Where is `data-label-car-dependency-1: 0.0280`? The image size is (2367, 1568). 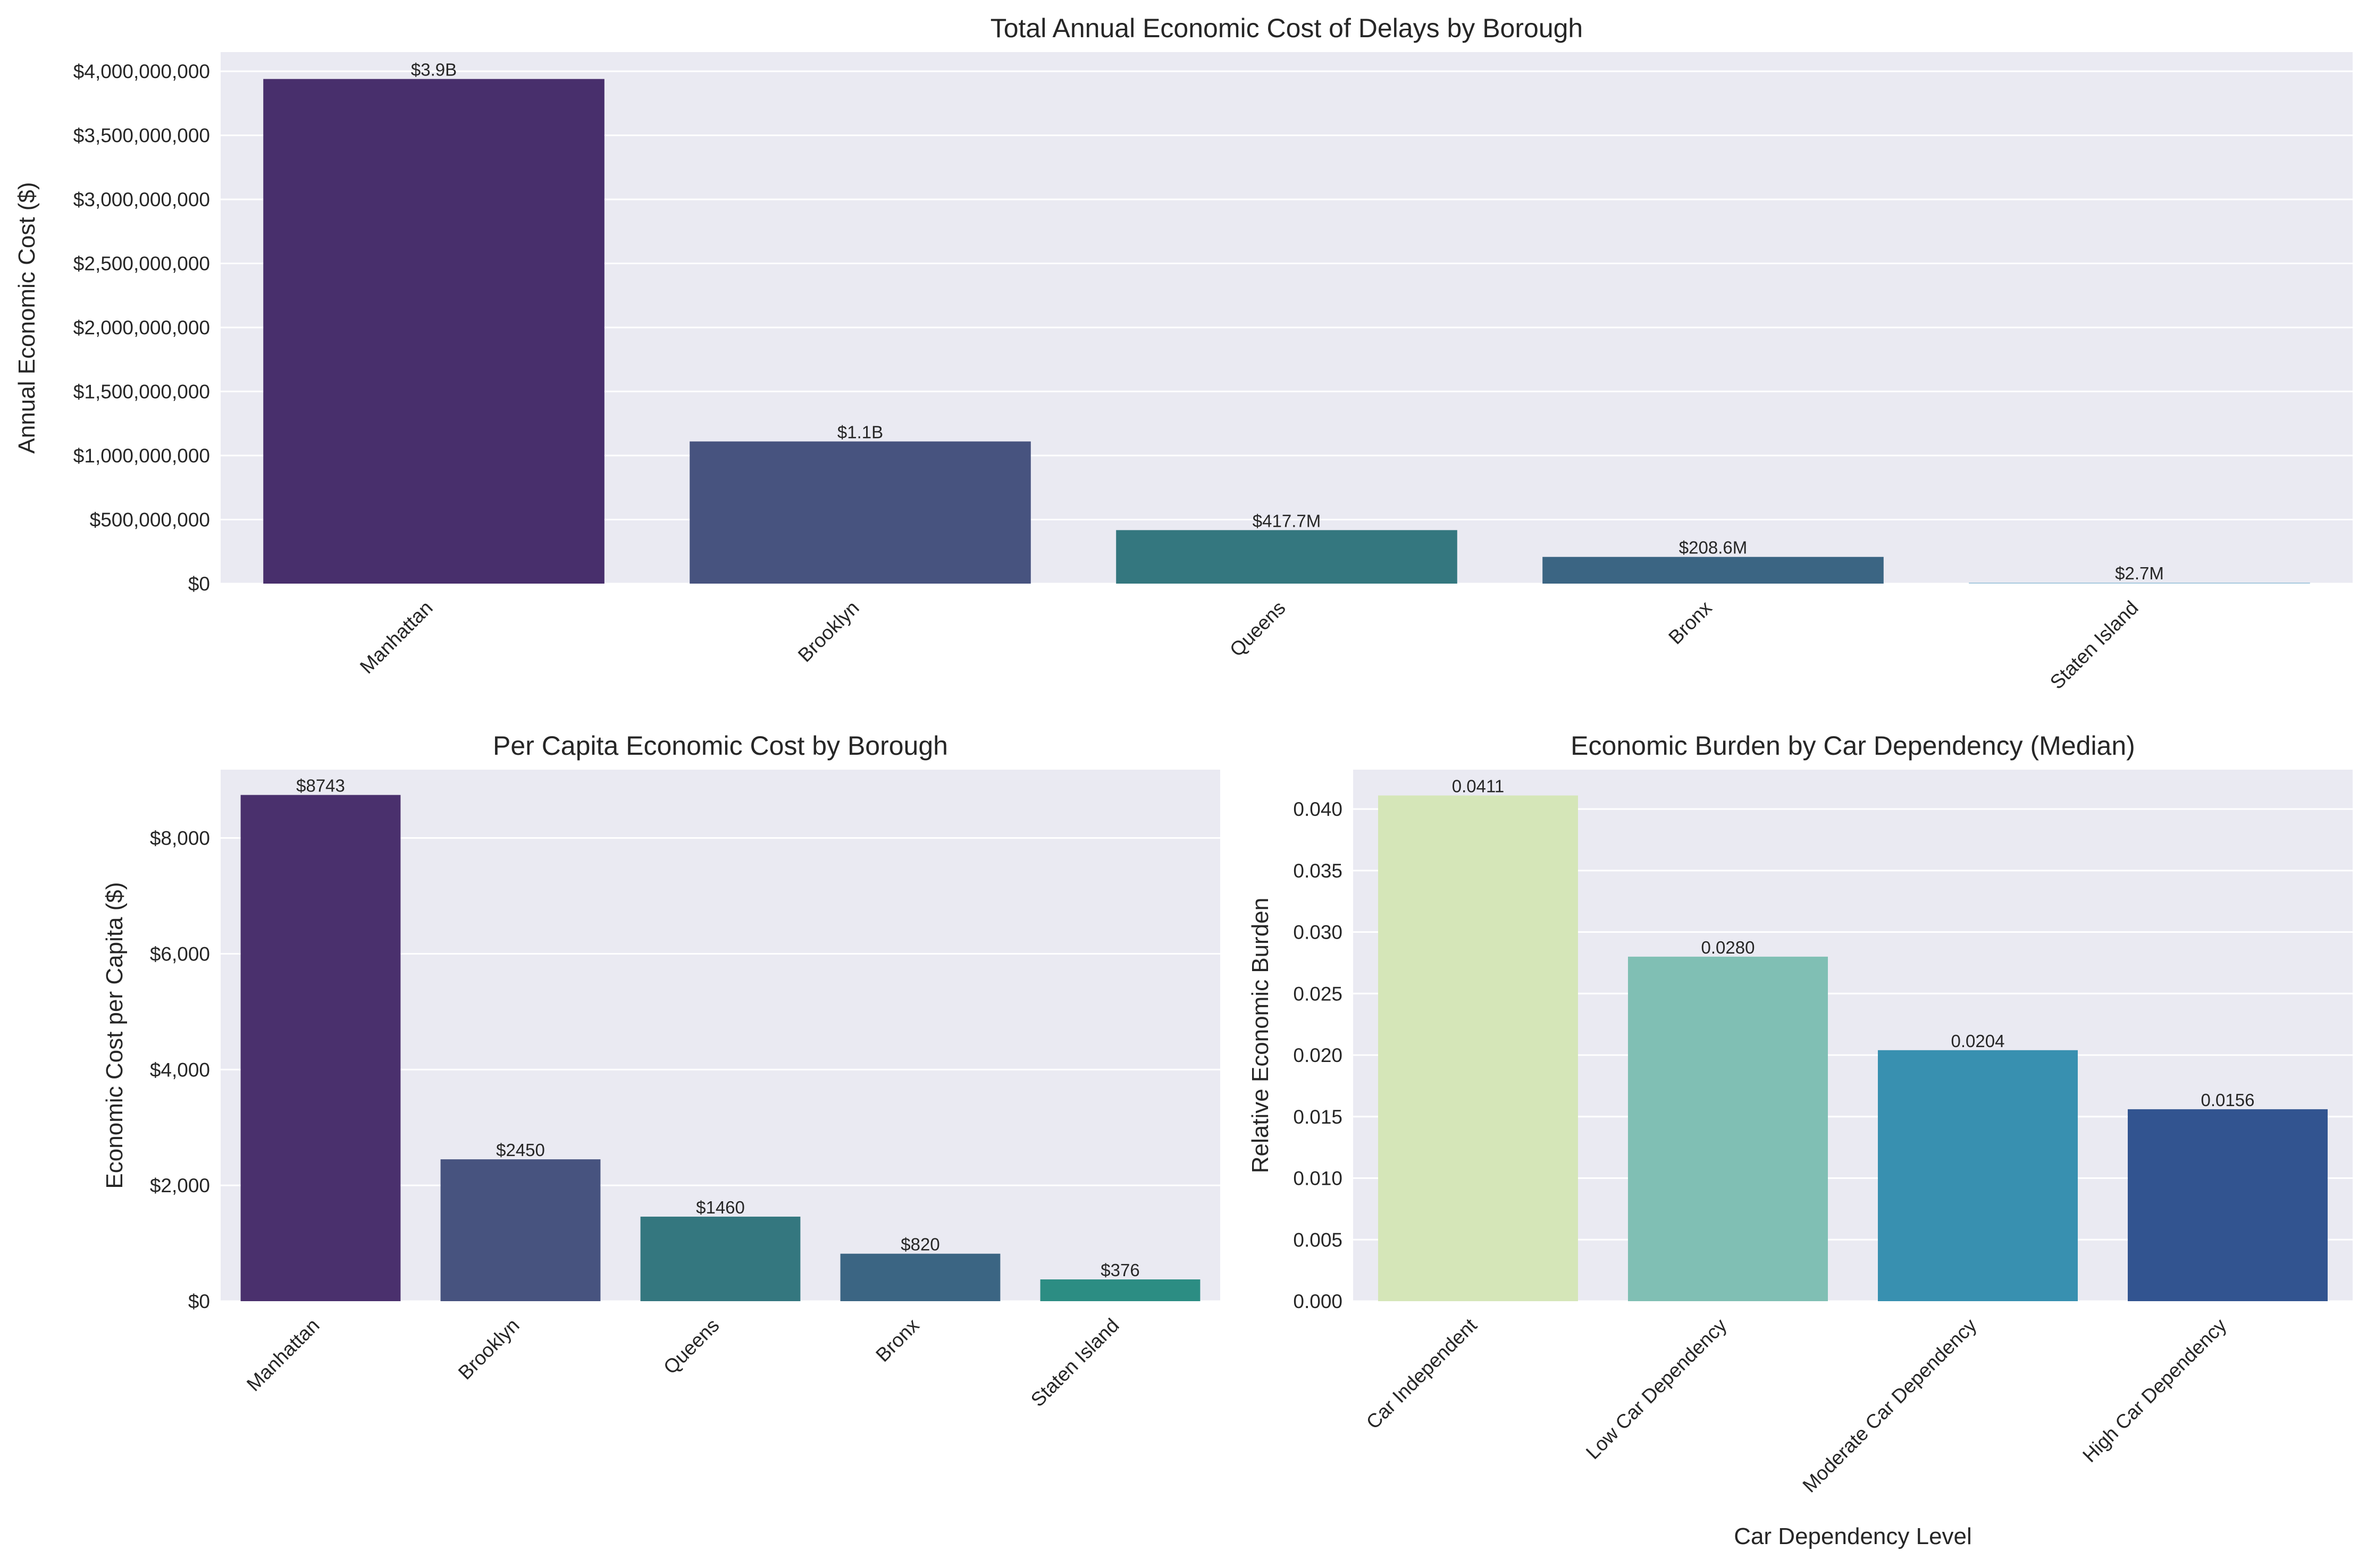
data-label-car-dependency-1: 0.0280 is located at coordinates (1728, 947).